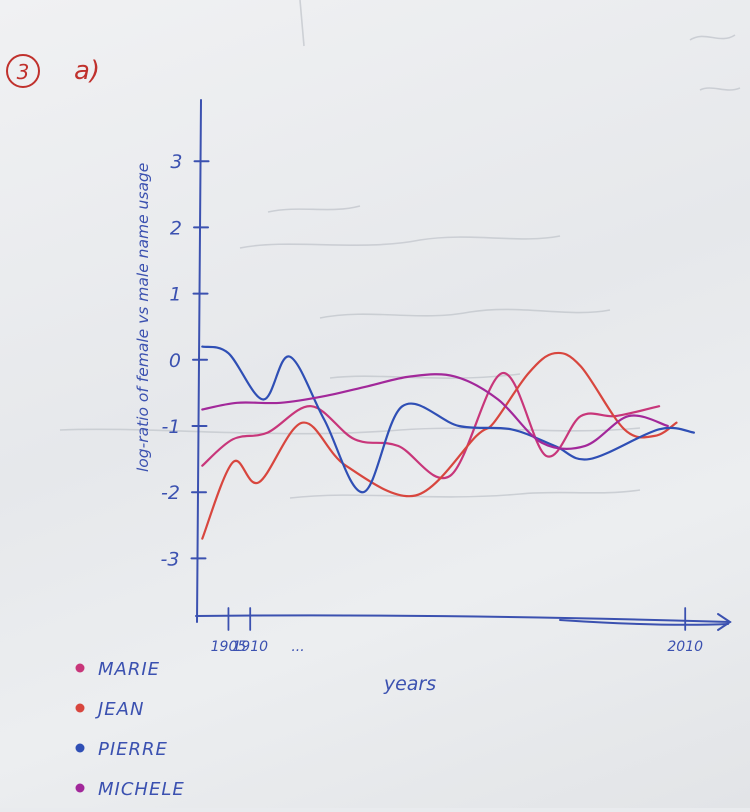 The width and height of the screenshot is (750, 812). Describe the element at coordinates (644, 622) in the screenshot. I see `x-axis-double-stroke` at that location.